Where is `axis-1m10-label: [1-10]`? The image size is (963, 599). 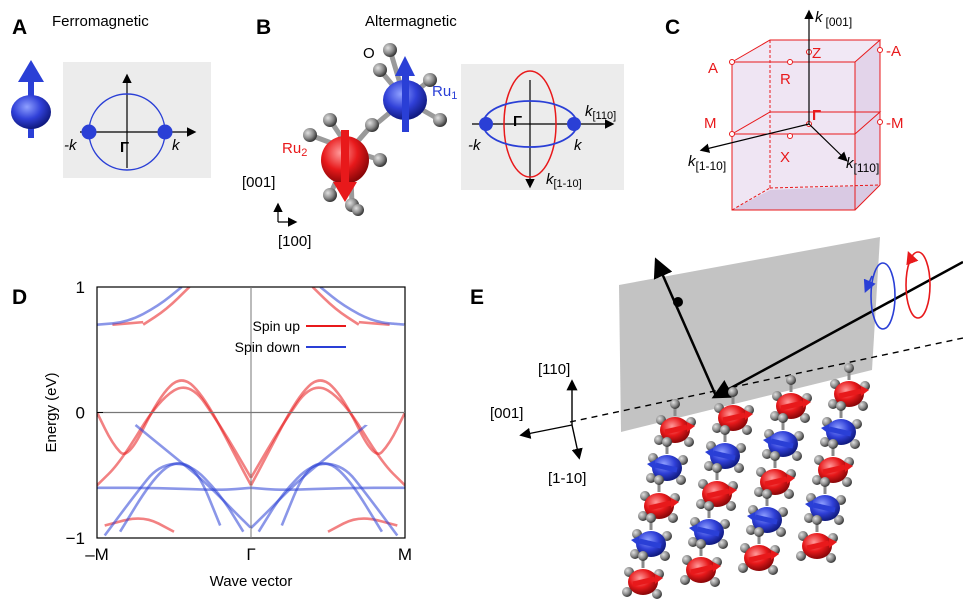 axis-1m10-label: [1-10] is located at coordinates (567, 478).